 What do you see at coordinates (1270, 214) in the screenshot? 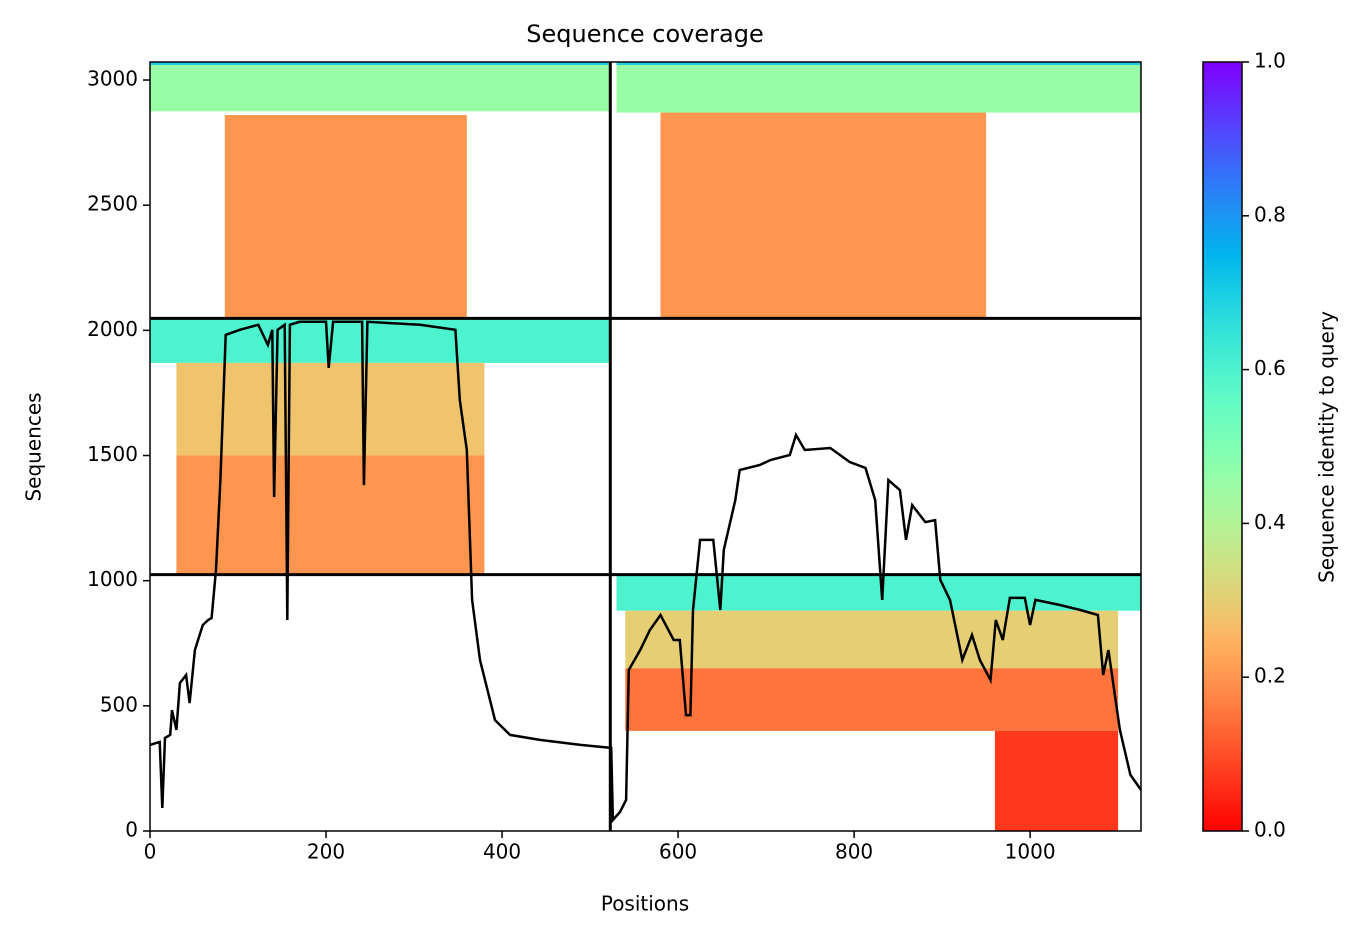
I see `colorbar-tick-label: 0.8` at bounding box center [1270, 214].